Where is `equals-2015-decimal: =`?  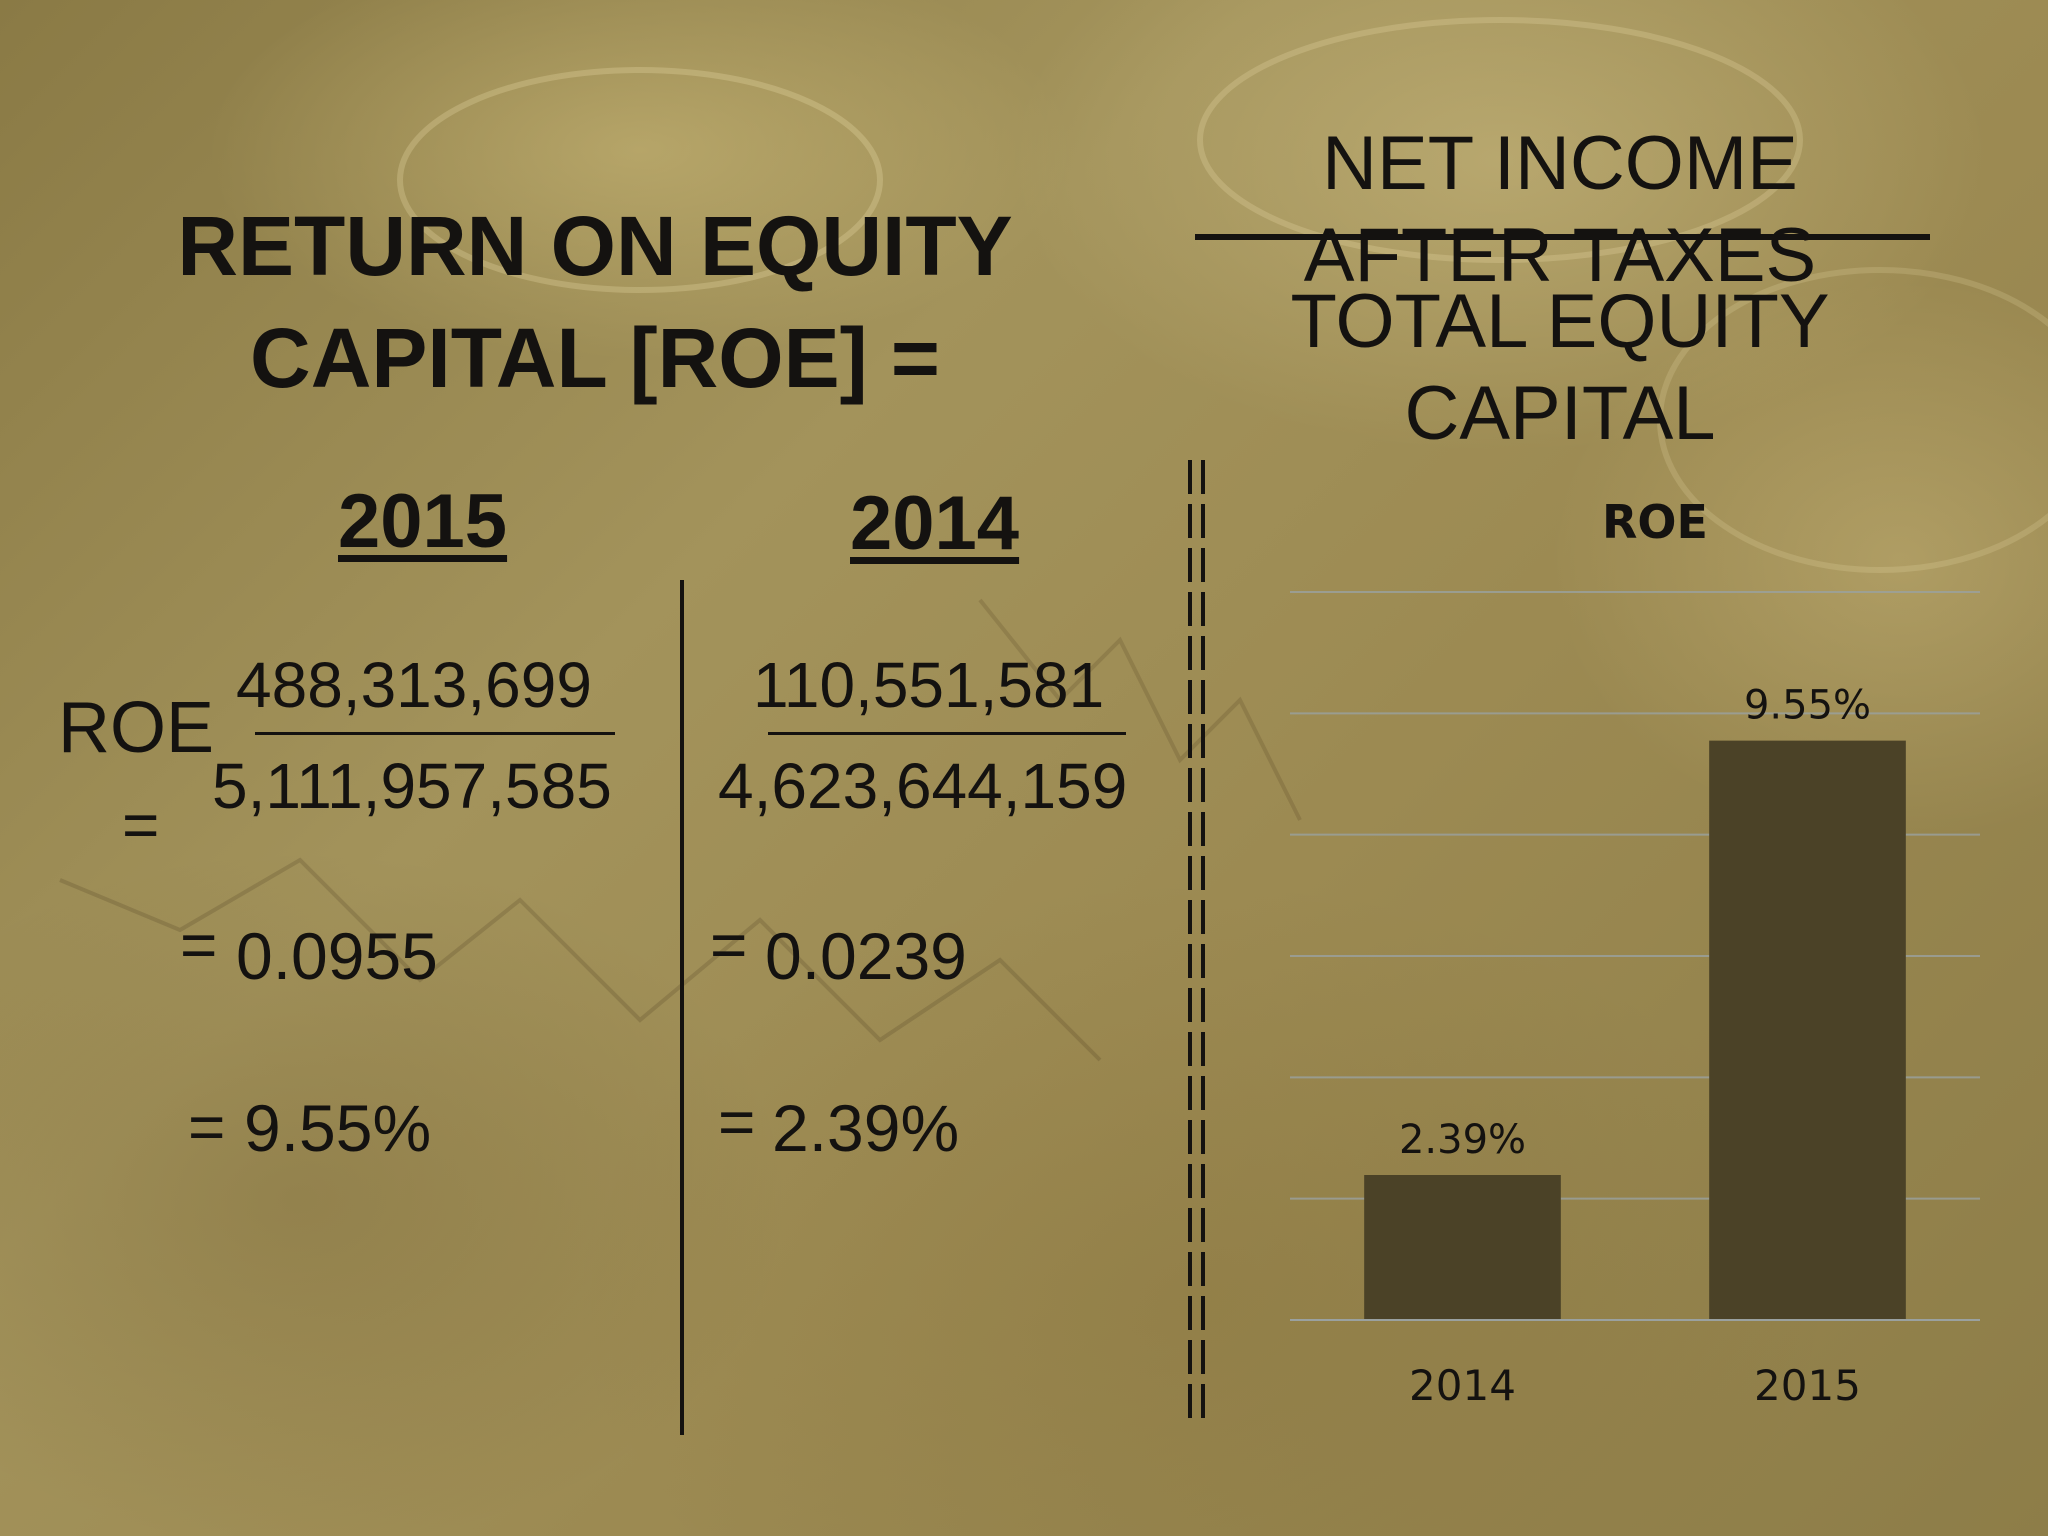 equals-2015-decimal: = is located at coordinates (199, 945).